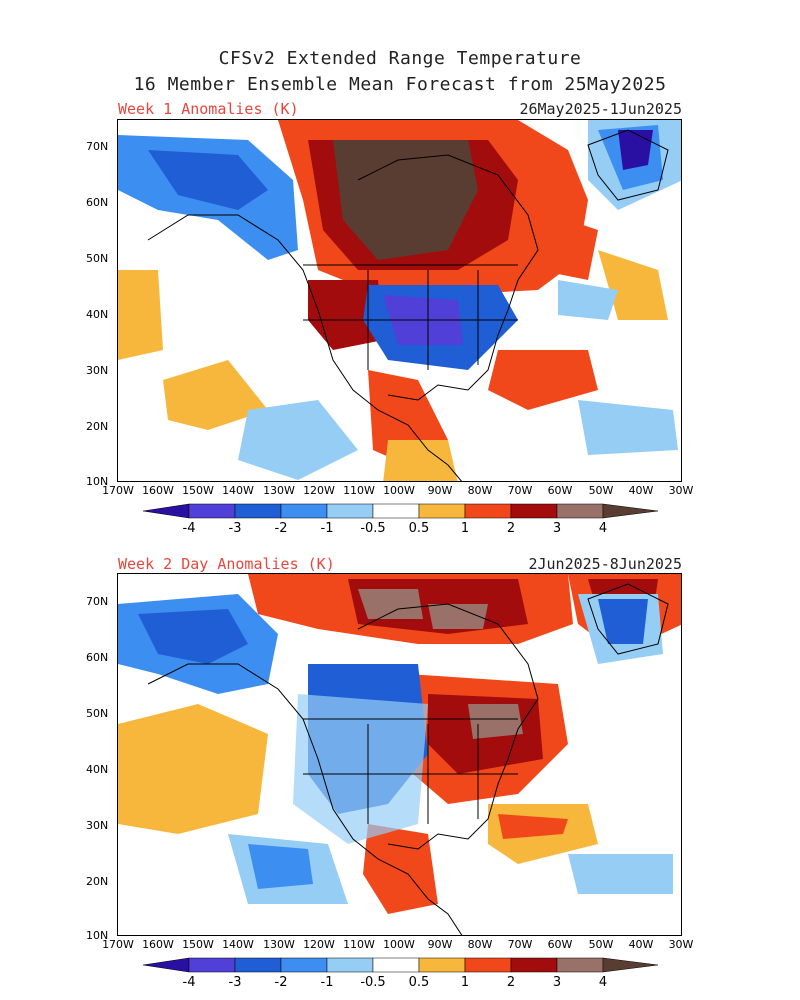 This screenshot has width=800, height=1000. I want to click on p2-lon-170w: 170W, so click(118, 944).